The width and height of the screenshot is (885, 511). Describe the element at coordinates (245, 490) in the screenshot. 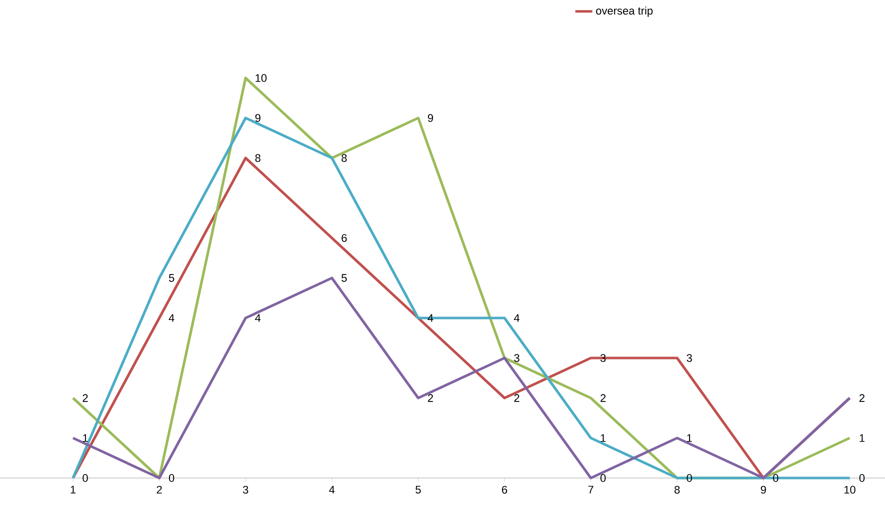

I see `x-tick-label: 3` at that location.